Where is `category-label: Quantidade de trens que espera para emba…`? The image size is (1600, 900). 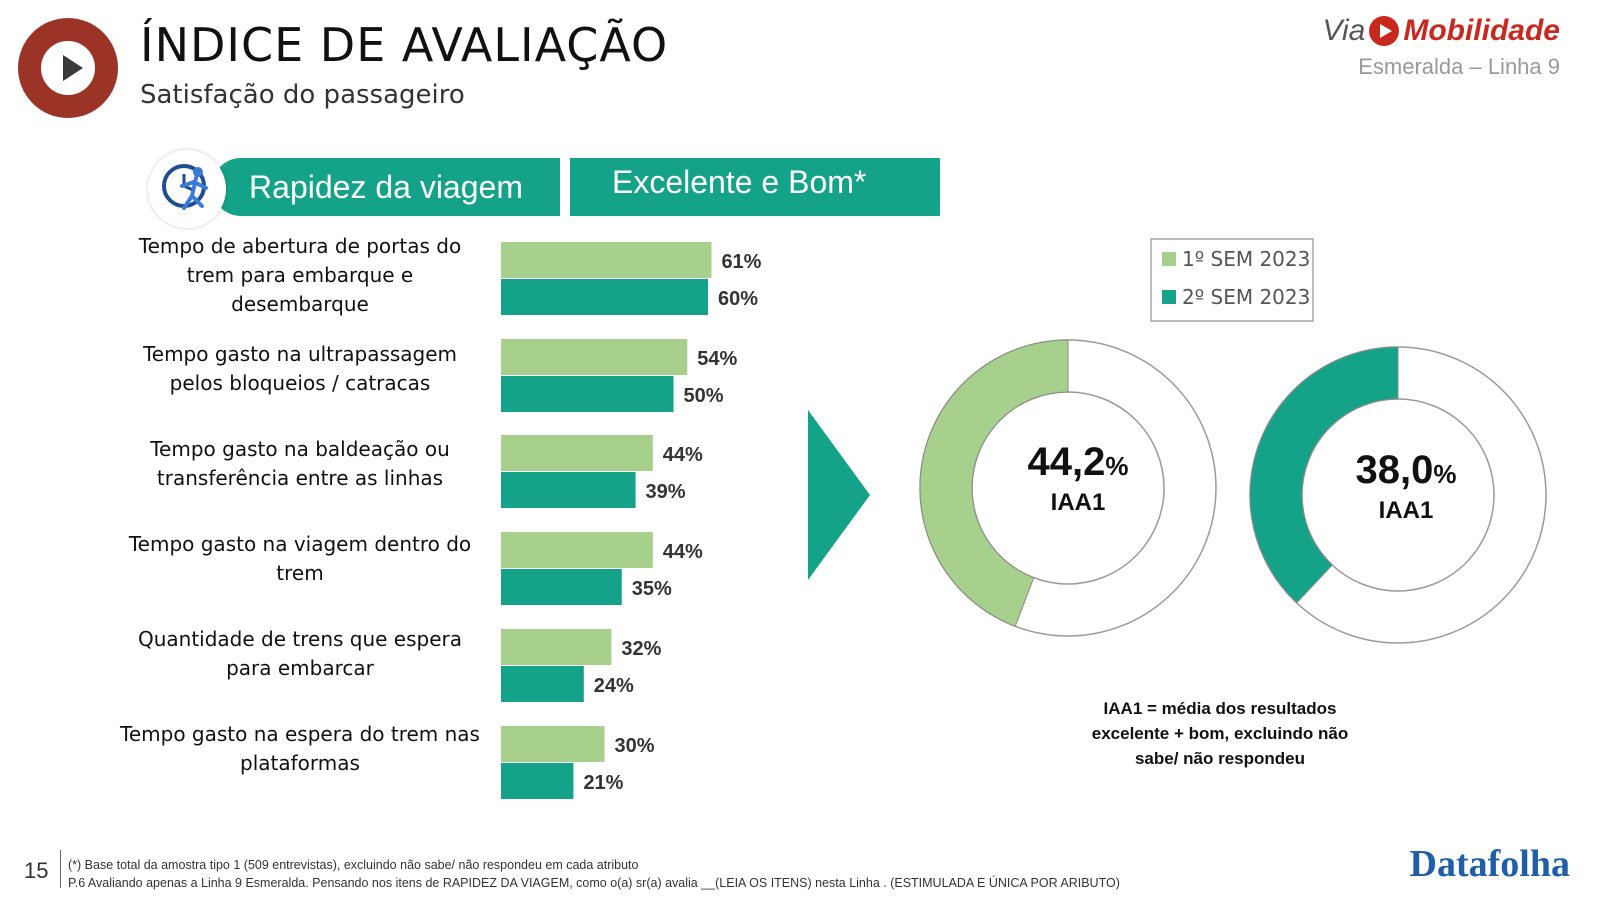
category-label: Quantidade de trens que espera para emba… is located at coordinates (300, 653).